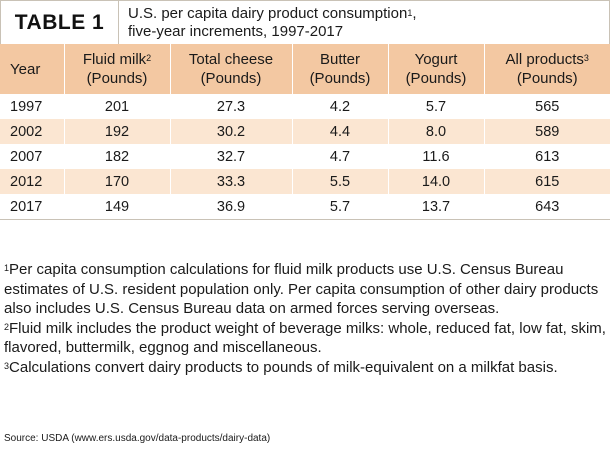 Image resolution: width=610 pixels, height=450 pixels. What do you see at coordinates (231, 106) in the screenshot?
I see `cell-total-cheese: 27.3` at bounding box center [231, 106].